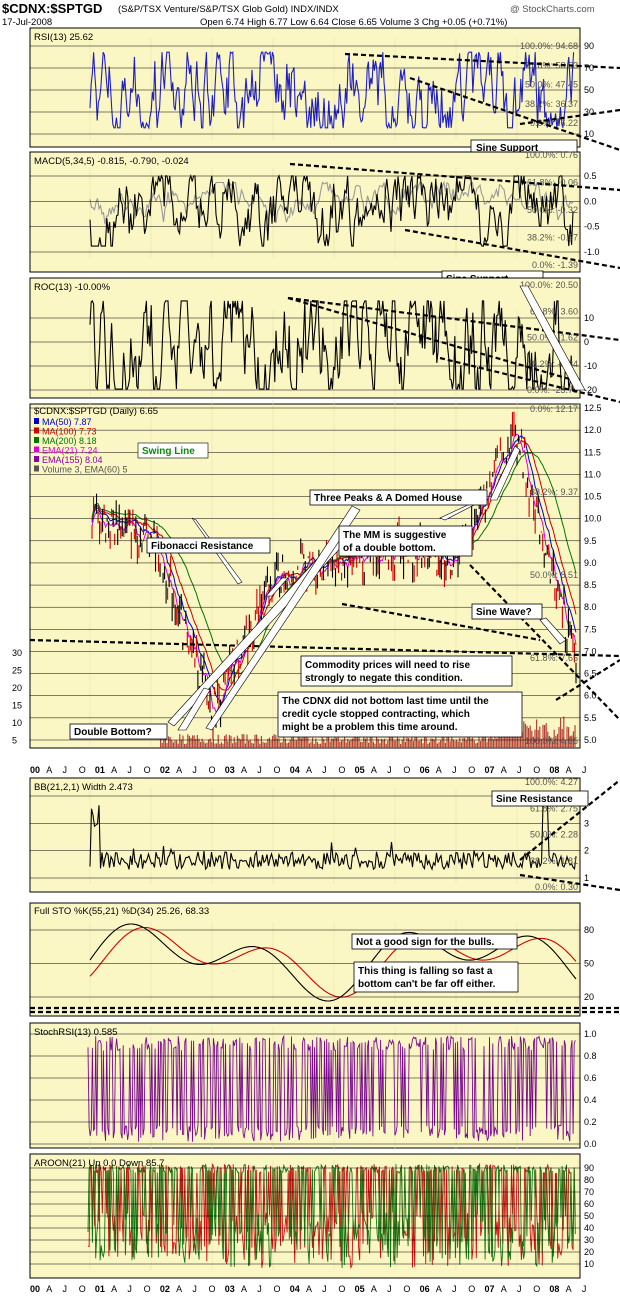  What do you see at coordinates (589, 46) in the screenshot?
I see `rsi-tick: 90` at bounding box center [589, 46].